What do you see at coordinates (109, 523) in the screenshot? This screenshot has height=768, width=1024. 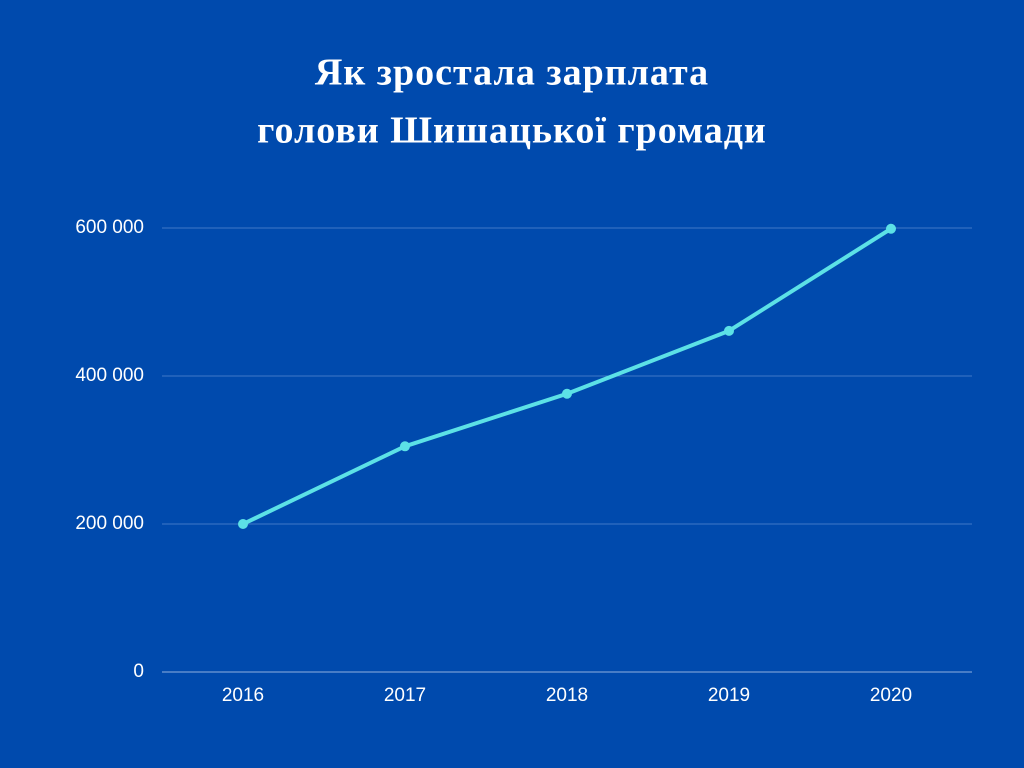 I see `y-tick-label: 200 000` at bounding box center [109, 523].